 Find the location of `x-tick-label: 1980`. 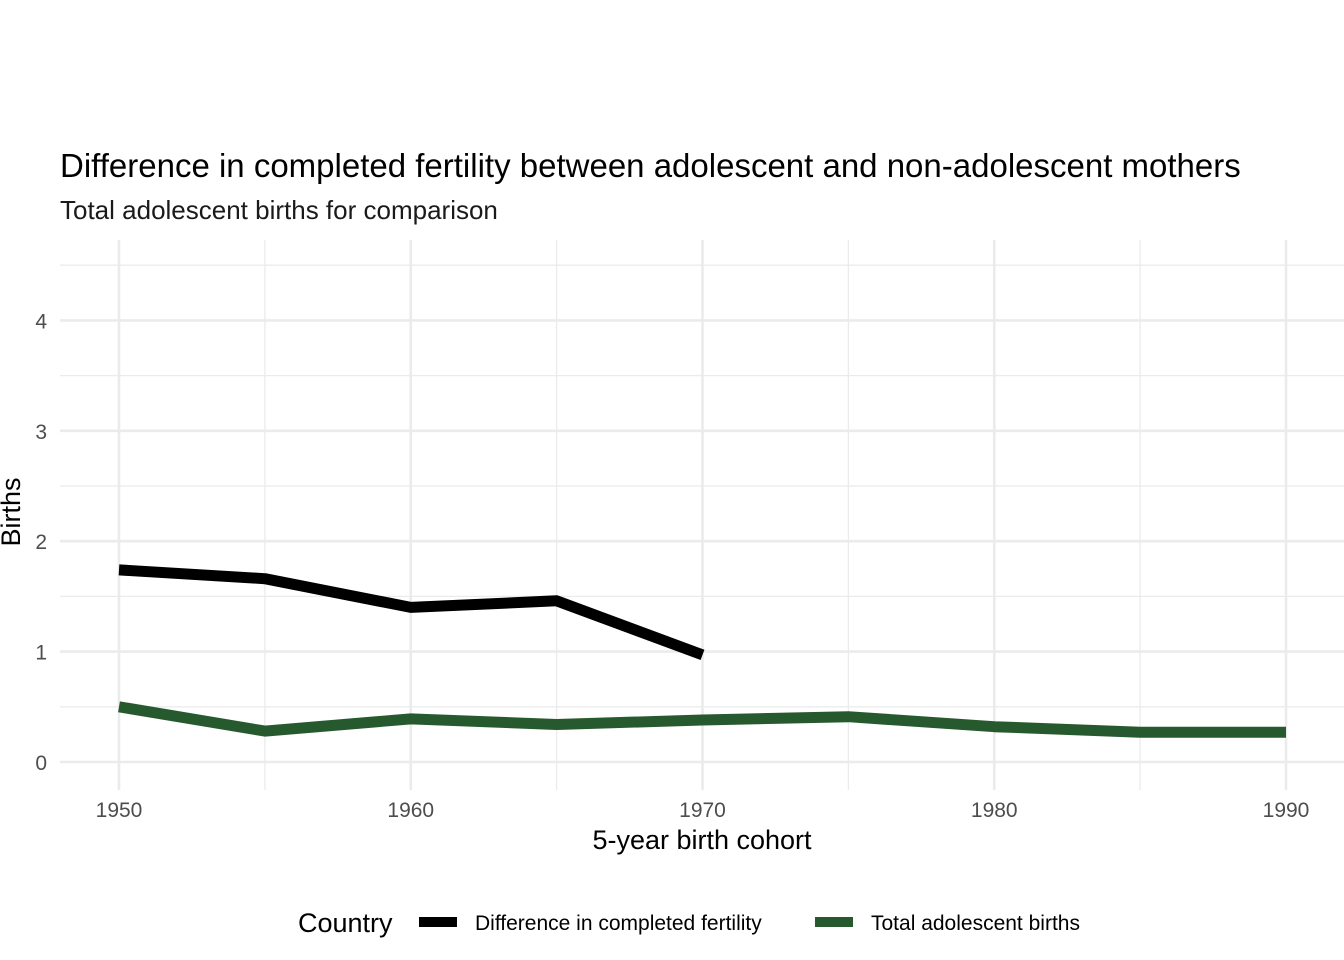

x-tick-label: 1980 is located at coordinates (994, 810).